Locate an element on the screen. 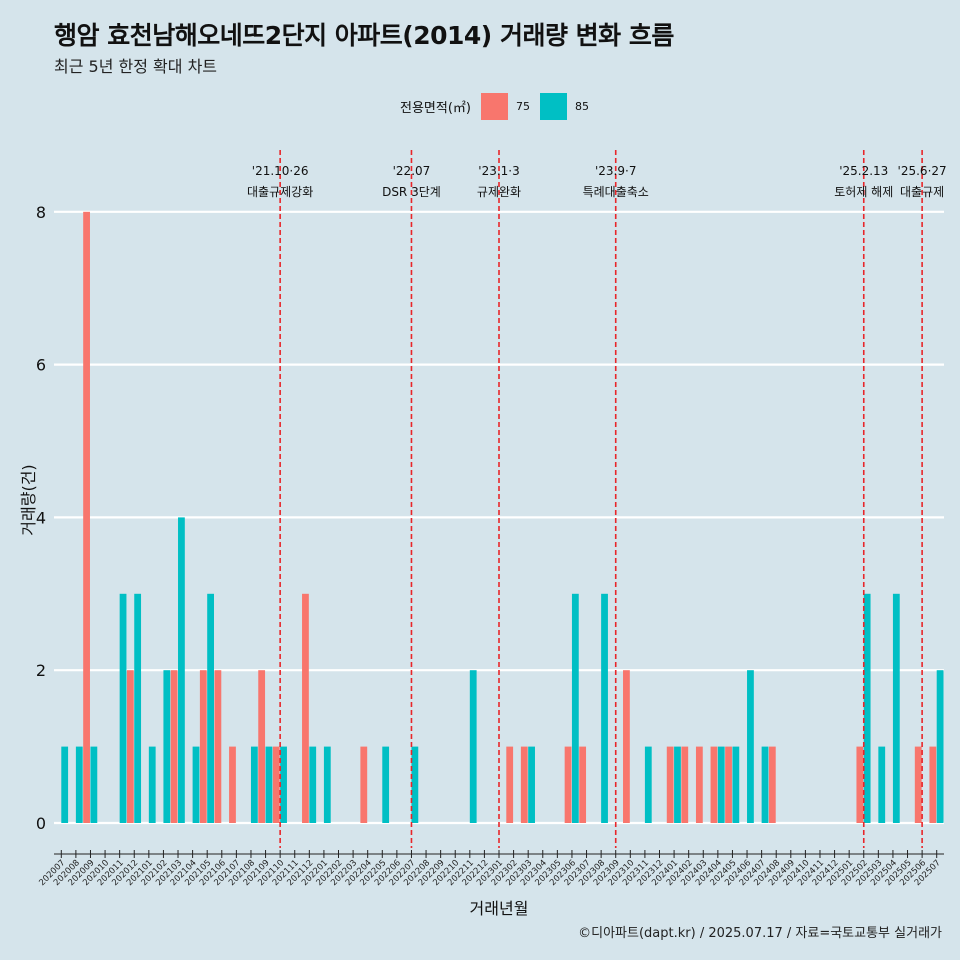 Image resolution: width=960 pixels, height=960 pixels. legend-label-85: 85 is located at coordinates (581, 106).